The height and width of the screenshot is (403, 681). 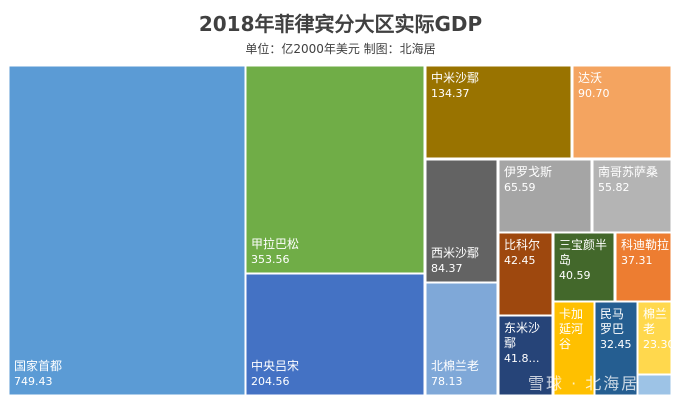 I want to click on treemap-cell-13: 卡加延河谷, so click(x=574, y=348).